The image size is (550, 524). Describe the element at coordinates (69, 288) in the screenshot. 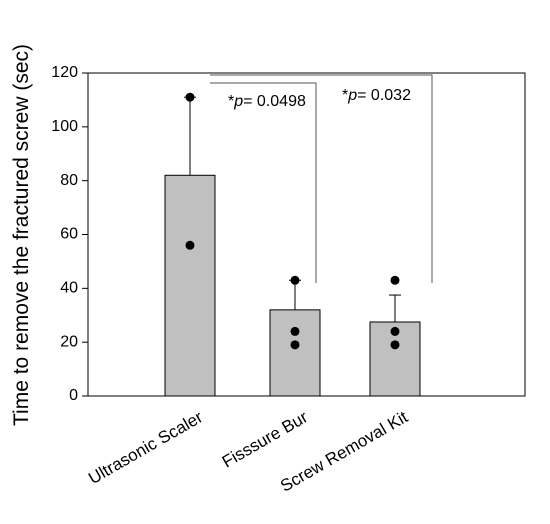

I see `y-tick-label: 40` at that location.